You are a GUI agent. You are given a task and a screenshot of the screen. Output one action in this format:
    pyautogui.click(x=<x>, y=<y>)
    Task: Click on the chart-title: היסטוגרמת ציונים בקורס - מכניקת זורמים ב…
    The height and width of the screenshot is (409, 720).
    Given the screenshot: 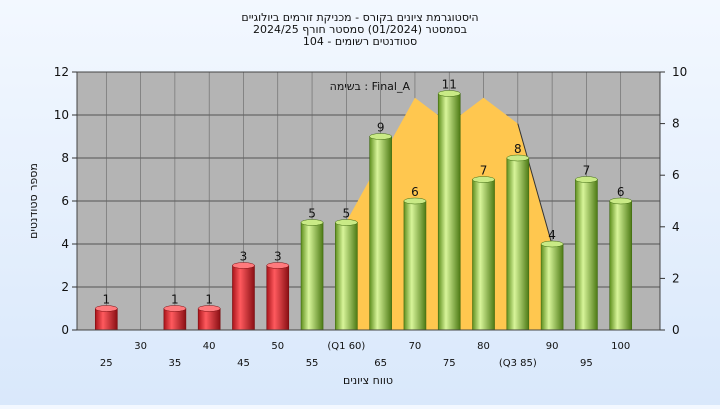 What is the action you would take?
    pyautogui.click(x=359, y=29)
    